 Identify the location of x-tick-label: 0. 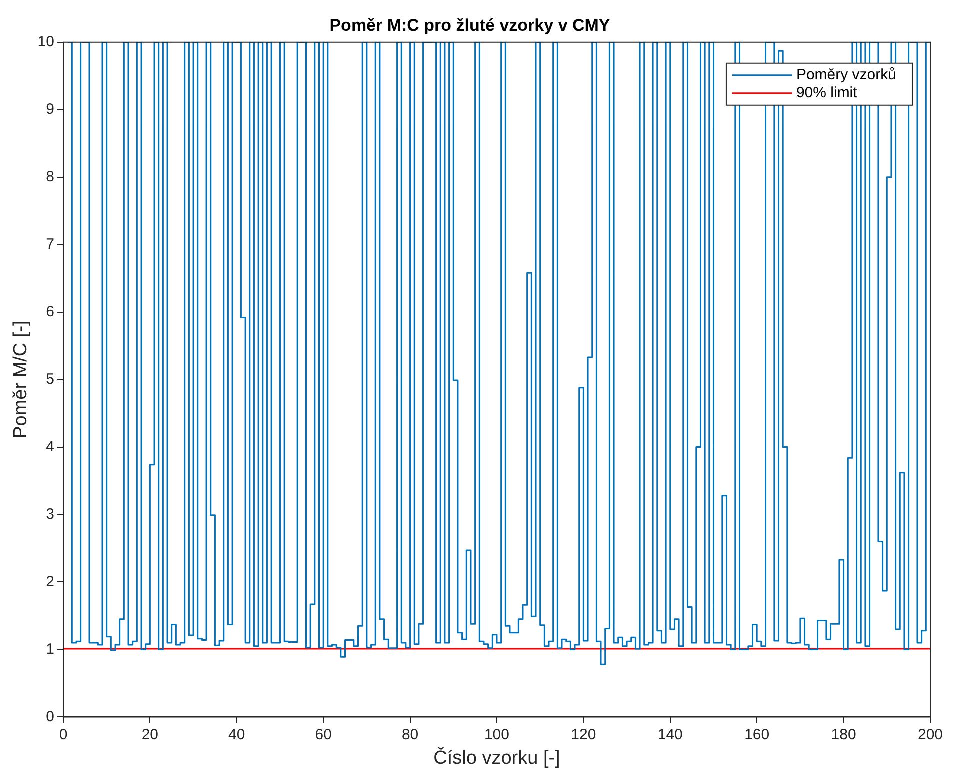
(63, 735).